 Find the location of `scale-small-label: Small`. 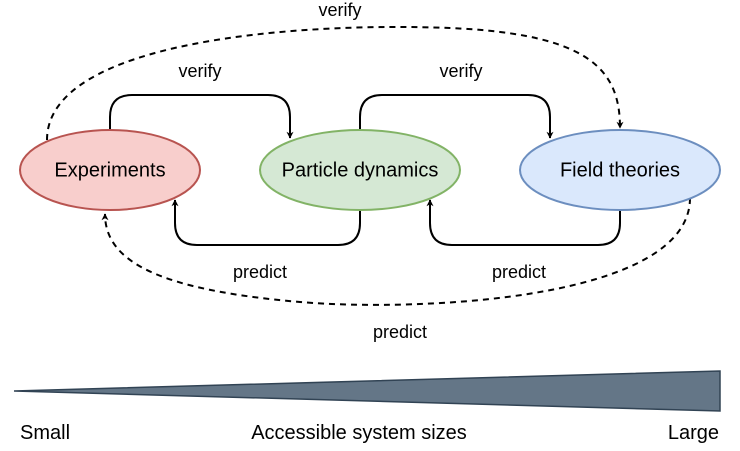

scale-small-label: Small is located at coordinates (45, 433).